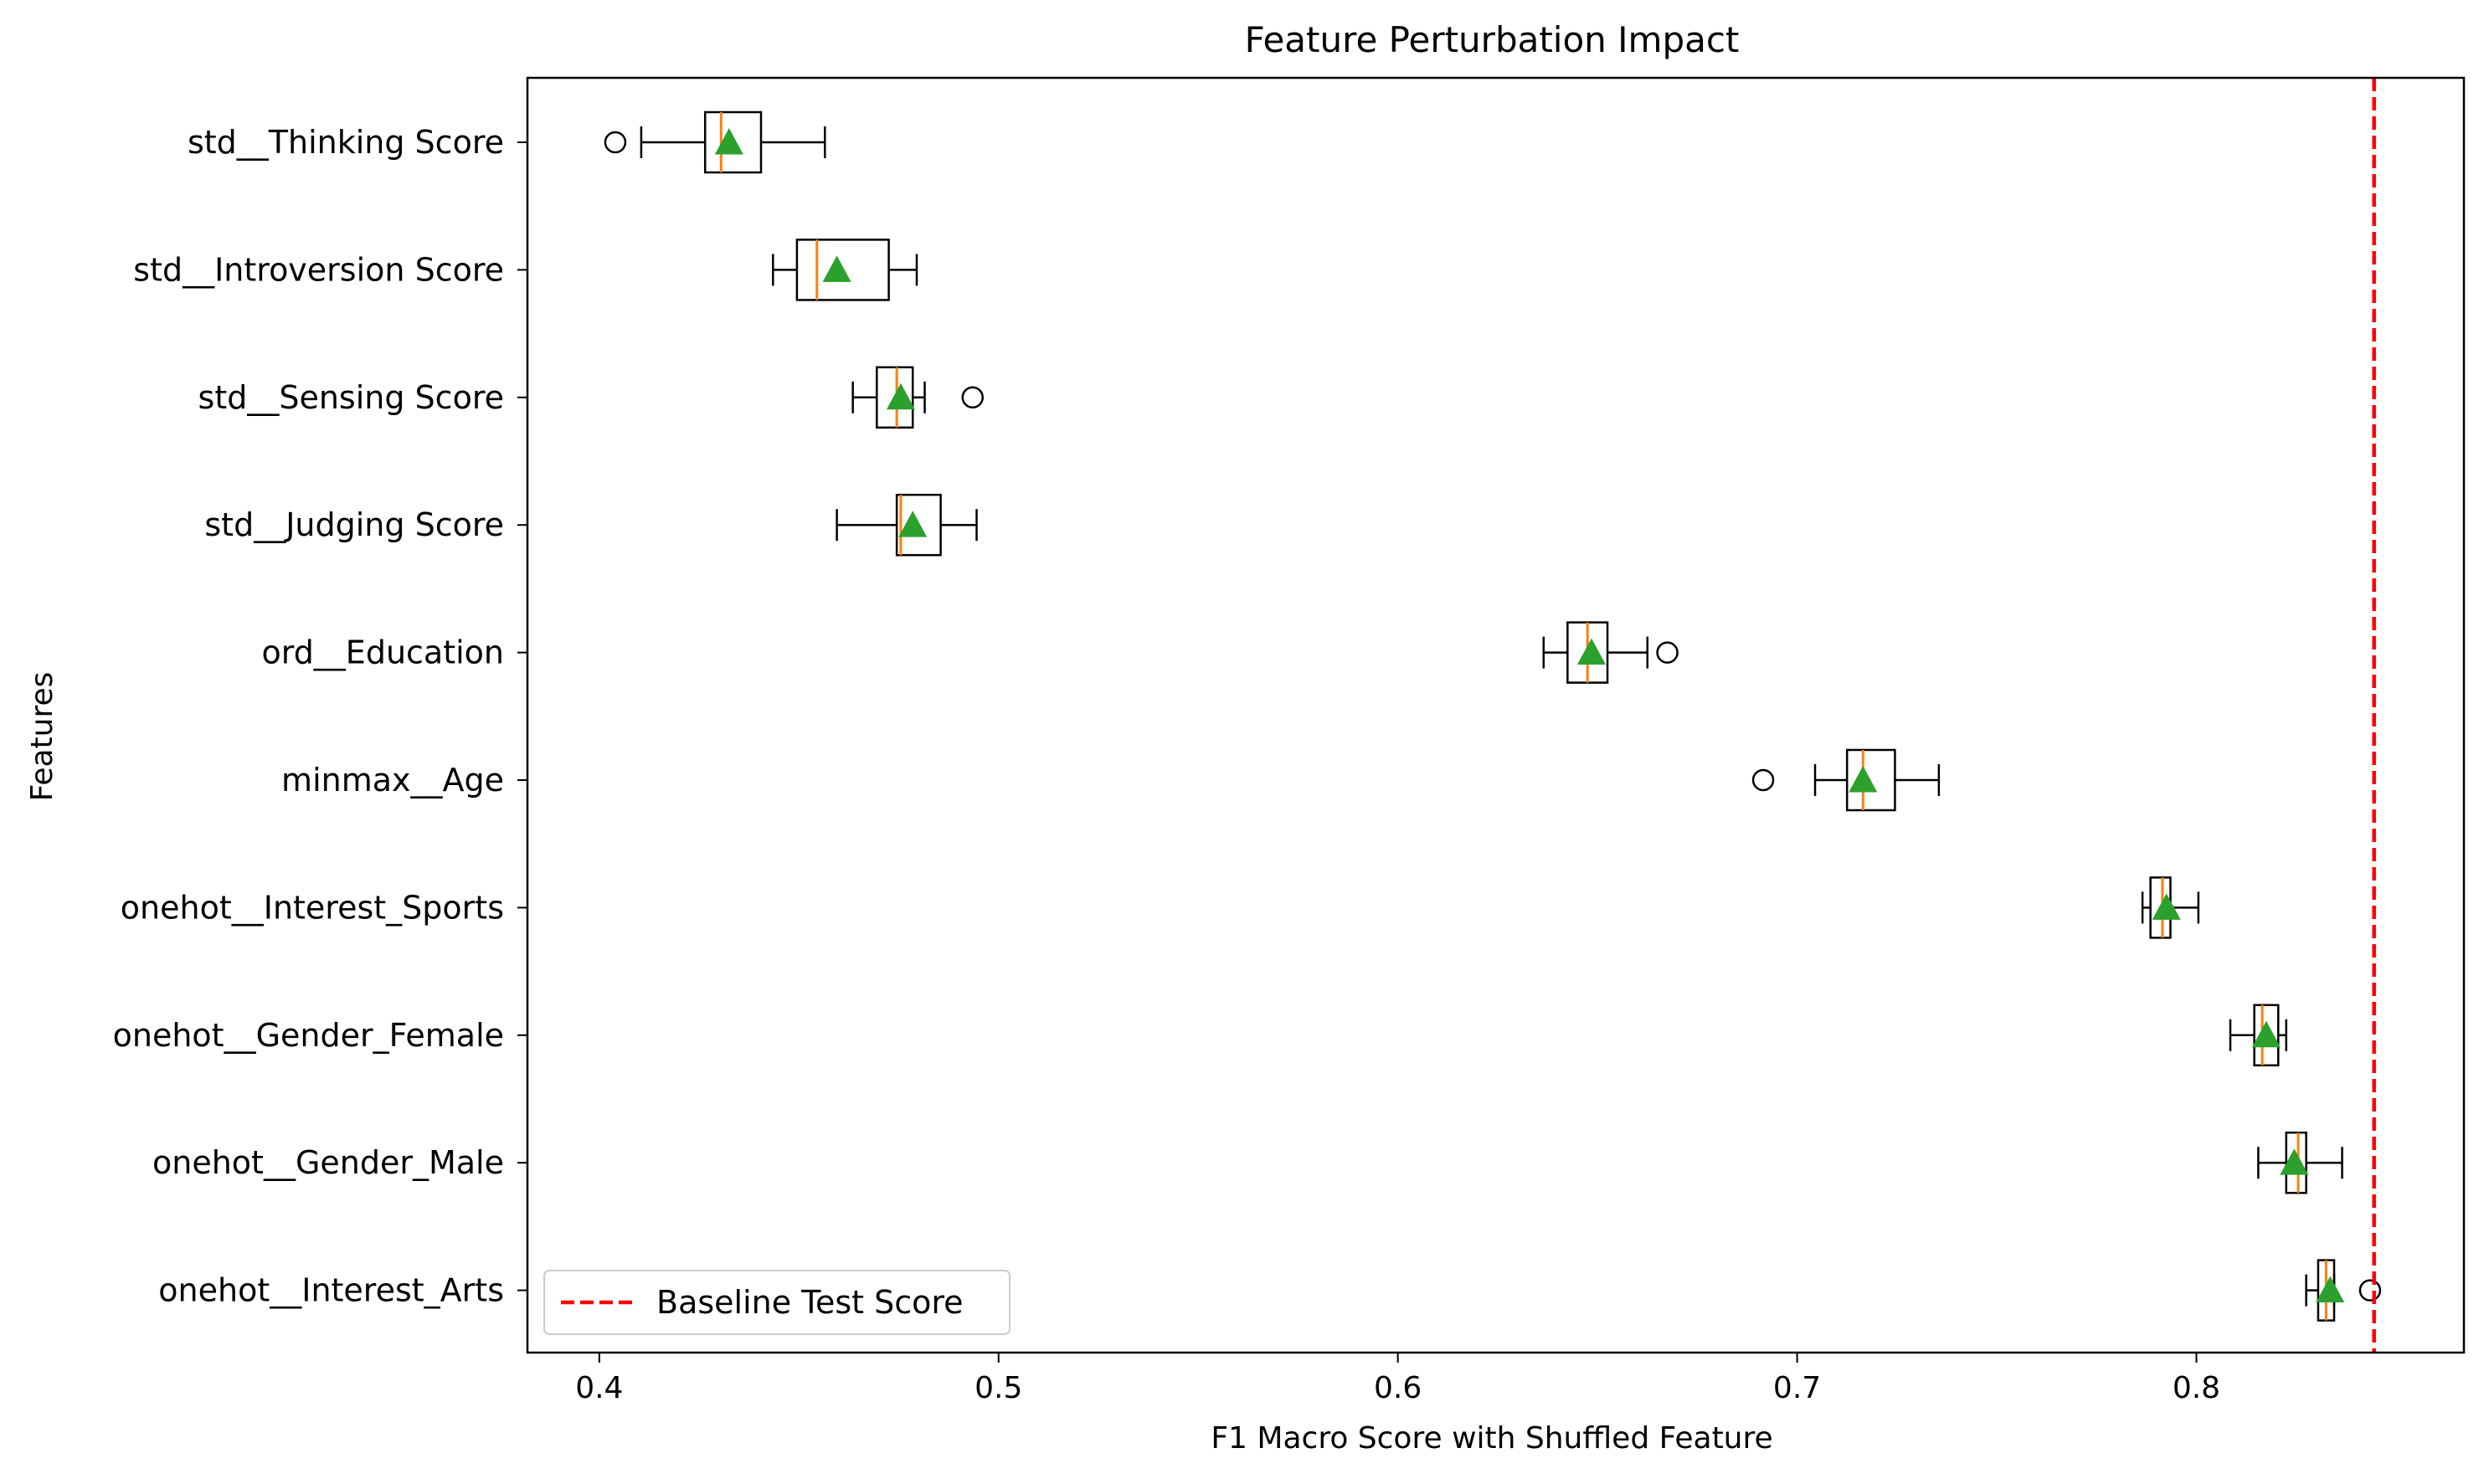  I want to click on y-tick-label: std__Thinking Score, so click(346, 142).